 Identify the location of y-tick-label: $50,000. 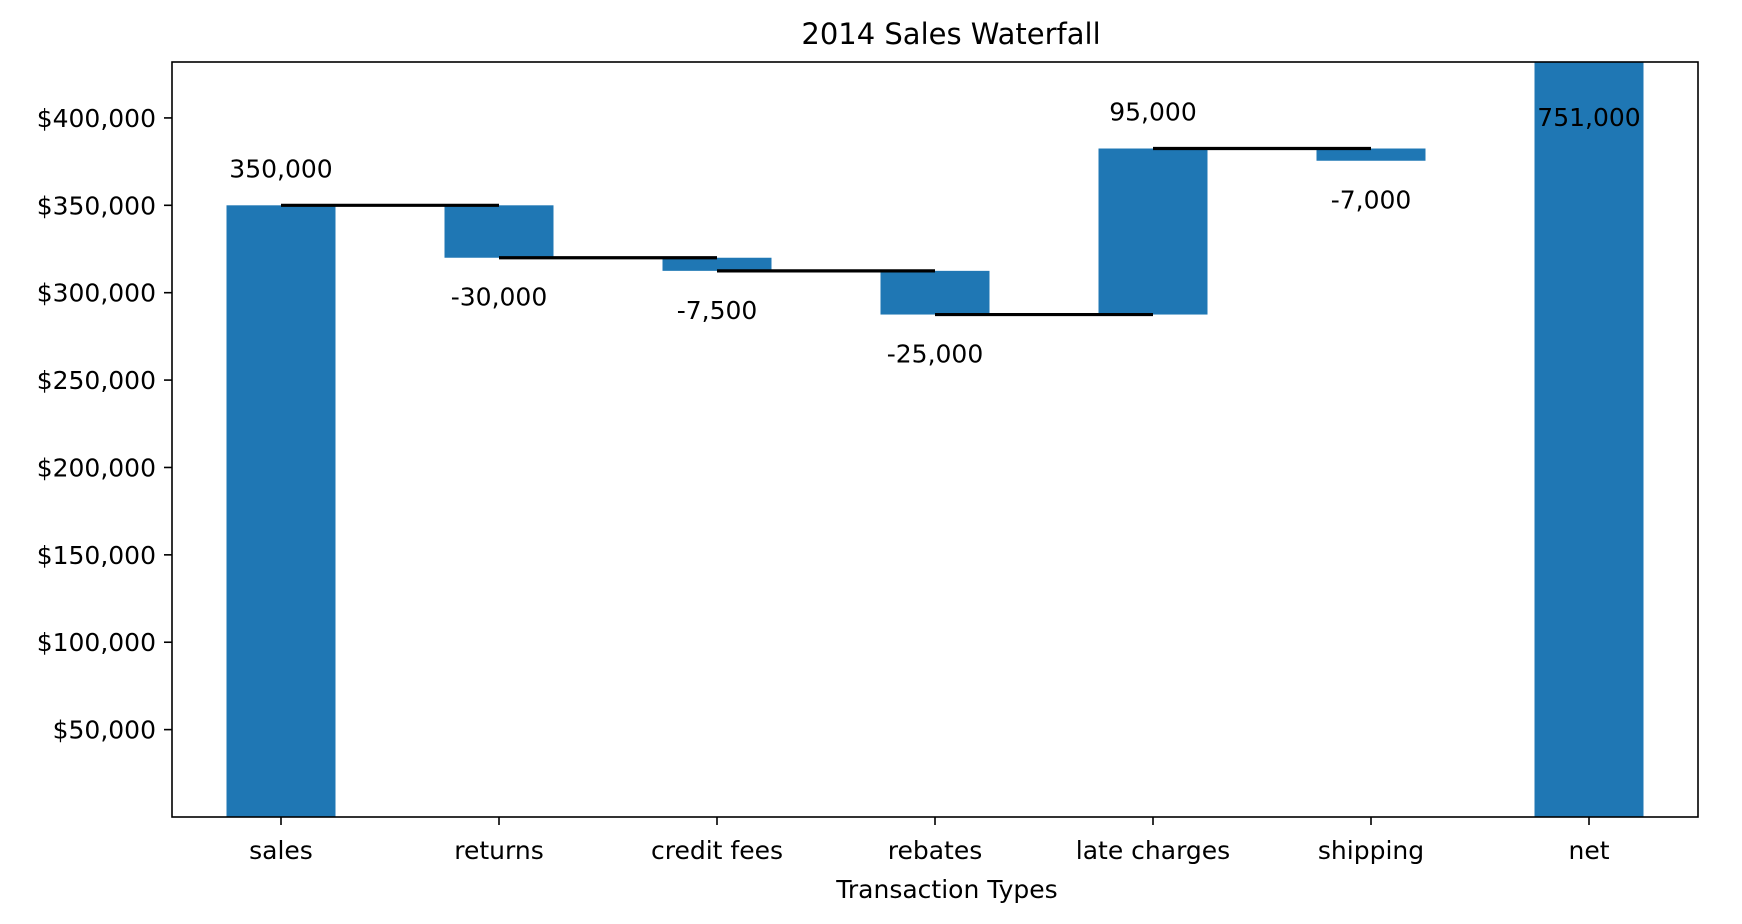
(104, 730).